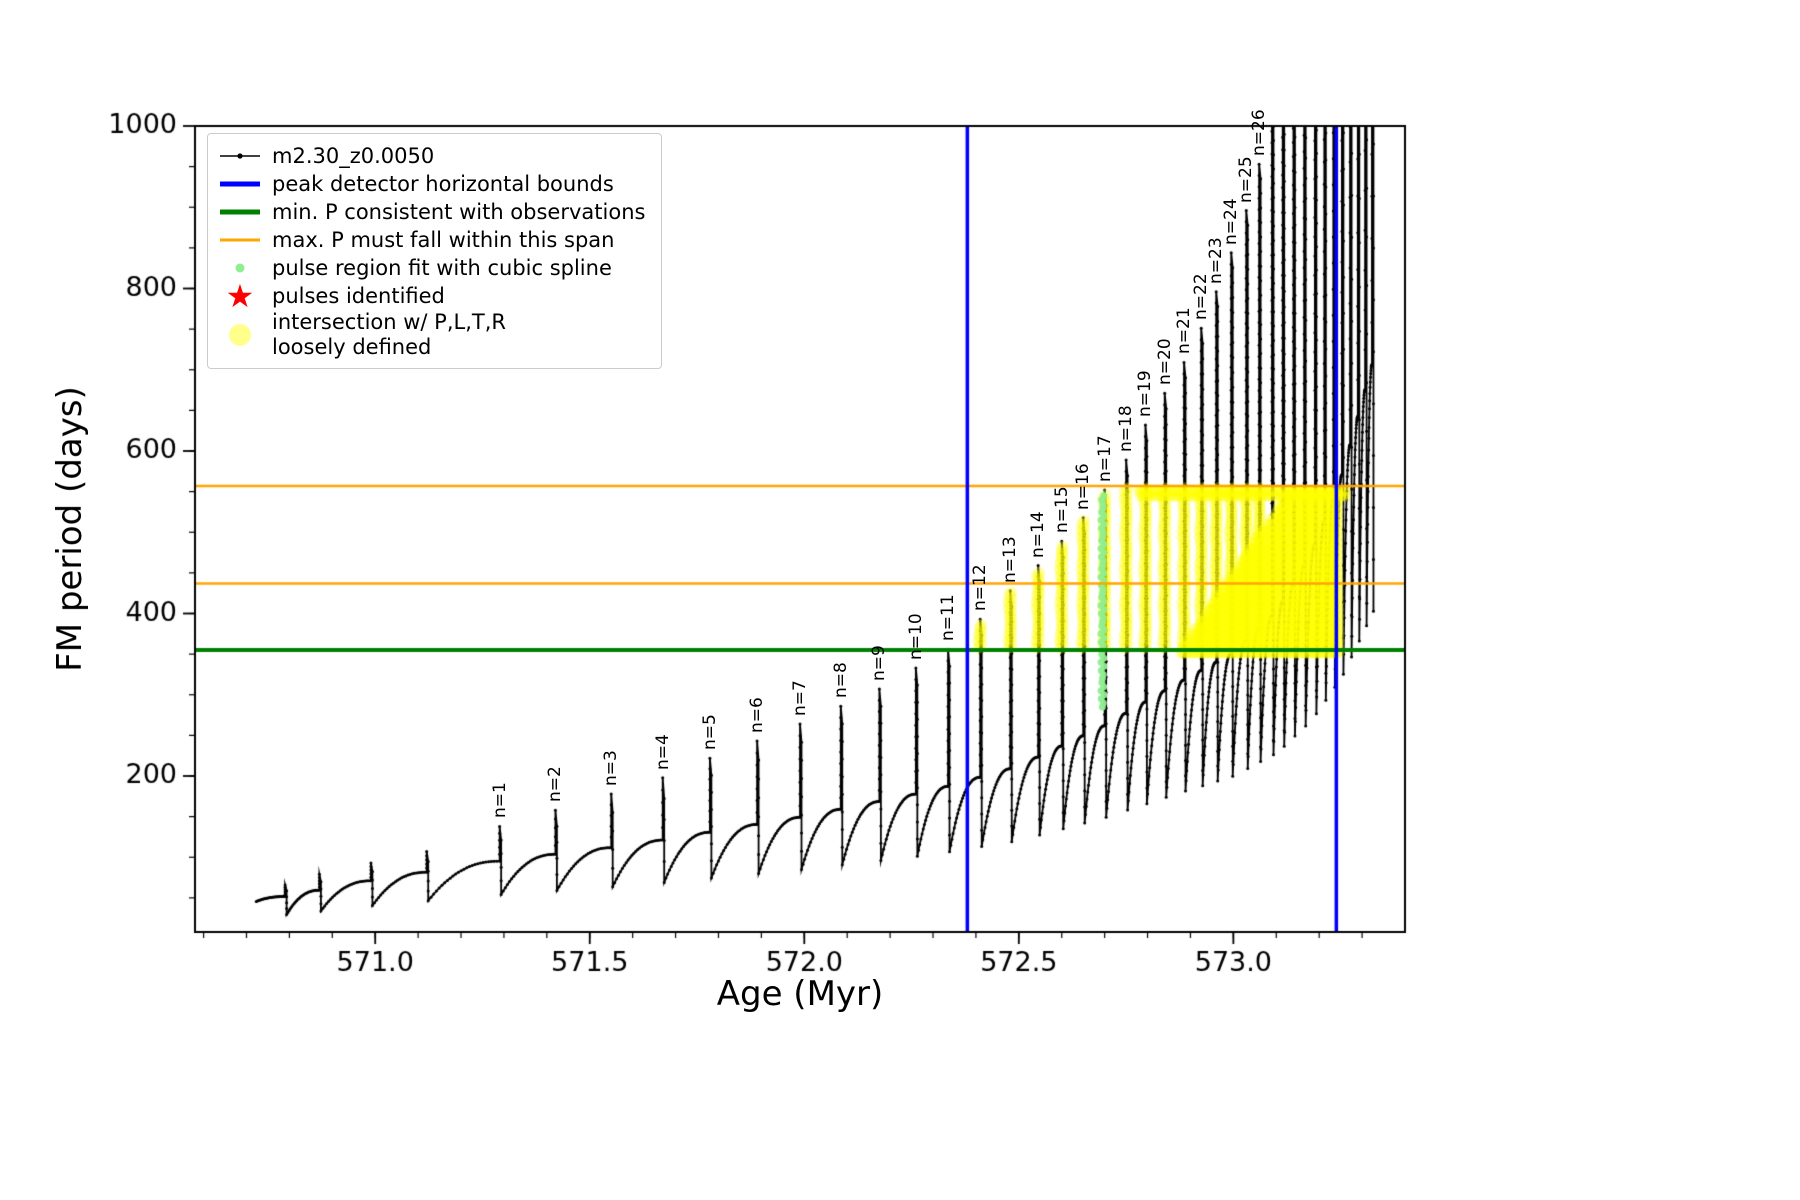 The image size is (1800, 1200). I want to click on legend-item-pulses: ★ pulses identified, so click(430, 296).